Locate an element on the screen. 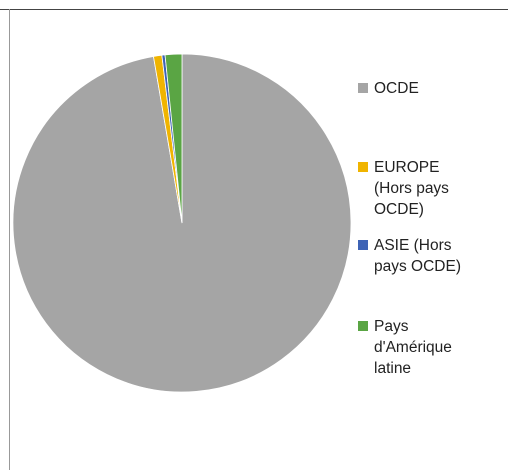 Image resolution: width=508 pixels, height=470 pixels. legend-swatch-asie is located at coordinates (363, 245).